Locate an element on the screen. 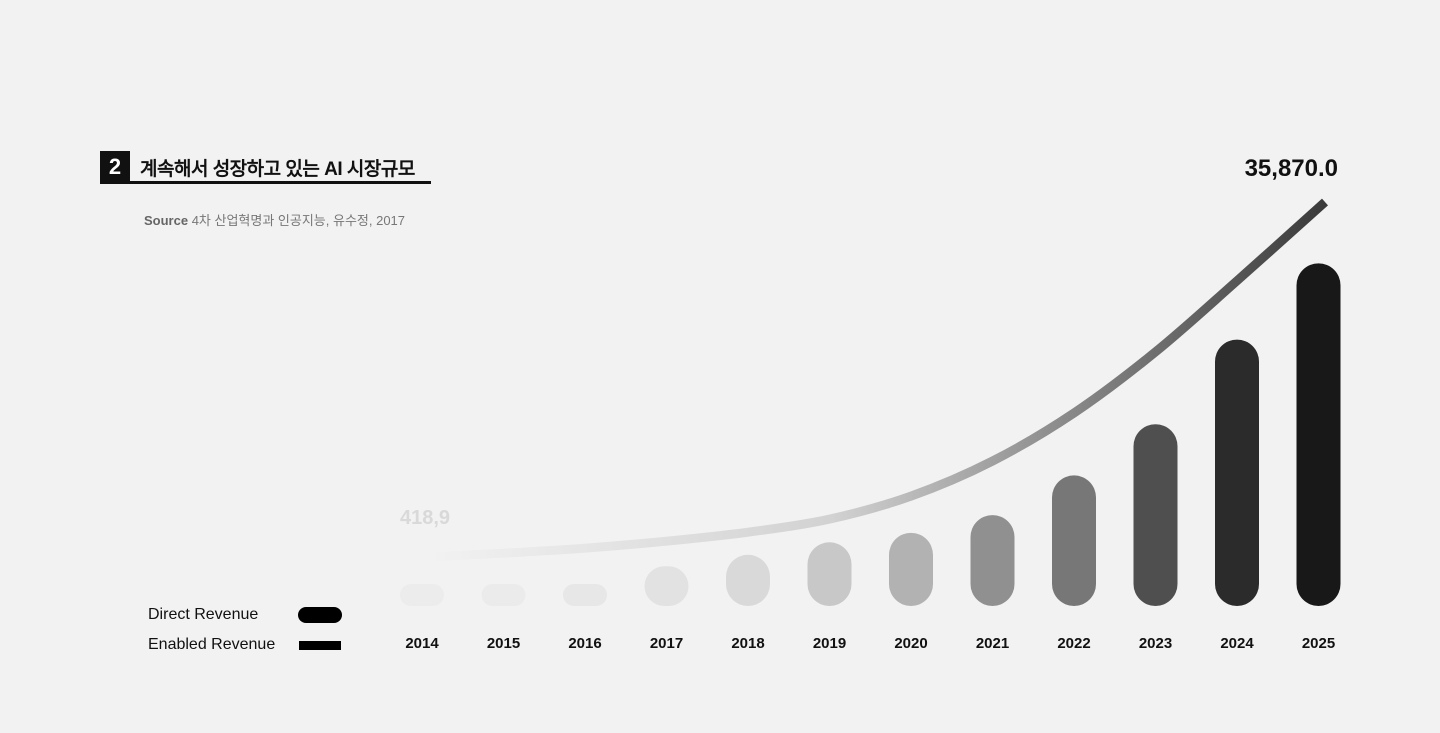 This screenshot has height=733, width=1440. x-tick-label: 2015 is located at coordinates (503, 643).